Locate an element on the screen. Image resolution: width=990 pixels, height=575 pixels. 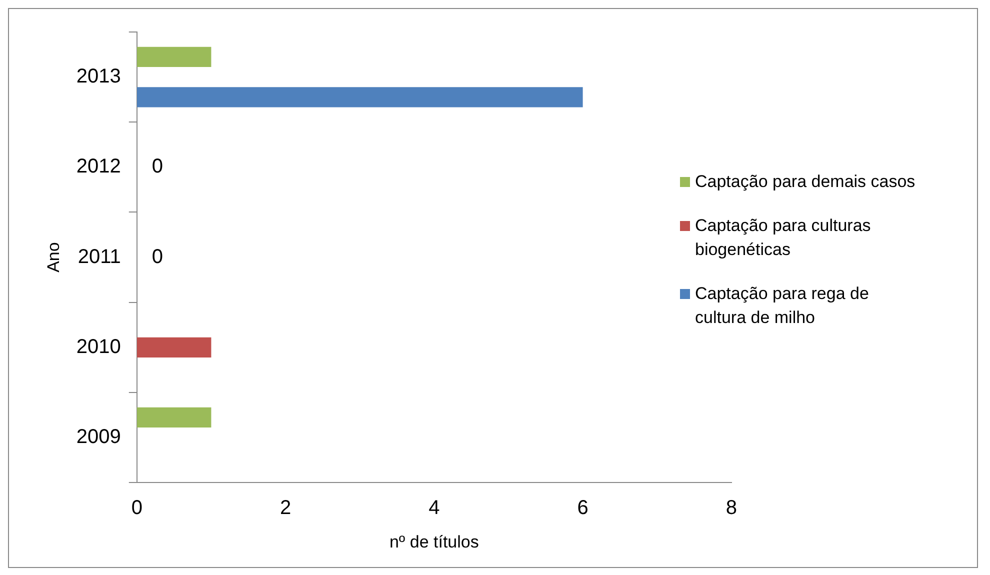
y-tick-label: 2012 is located at coordinates (98, 167).